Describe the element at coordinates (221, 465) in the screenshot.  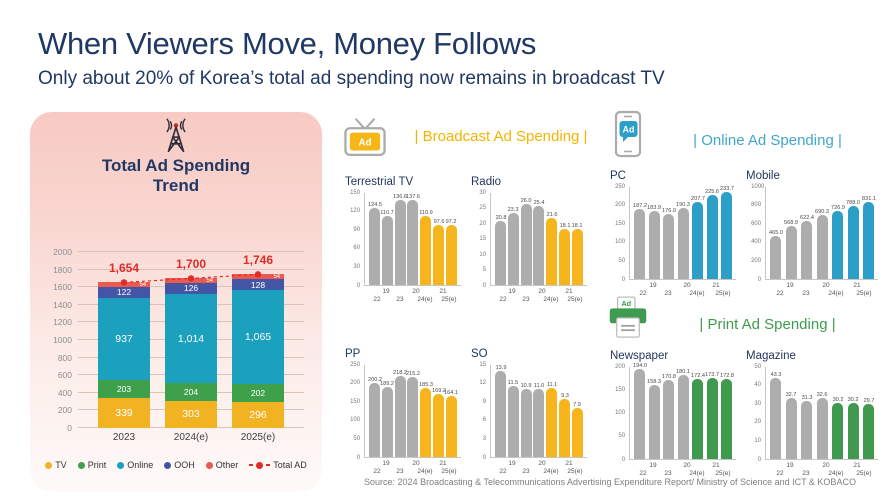
I see `legend-item-other: Other` at that location.